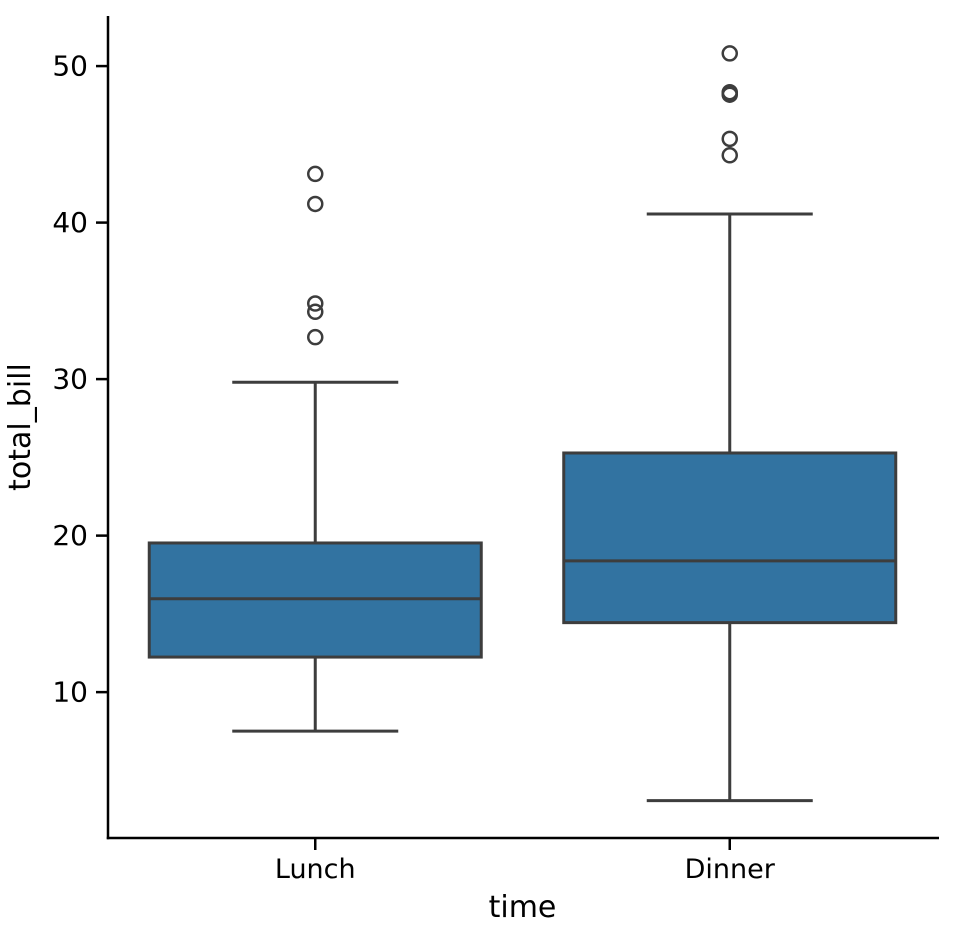 The image size is (974, 940). I want to click on y-tick-label: 10, so click(70, 692).